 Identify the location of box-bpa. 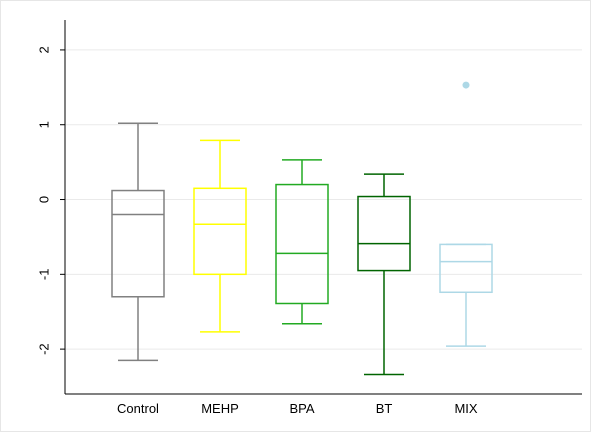
(302, 242).